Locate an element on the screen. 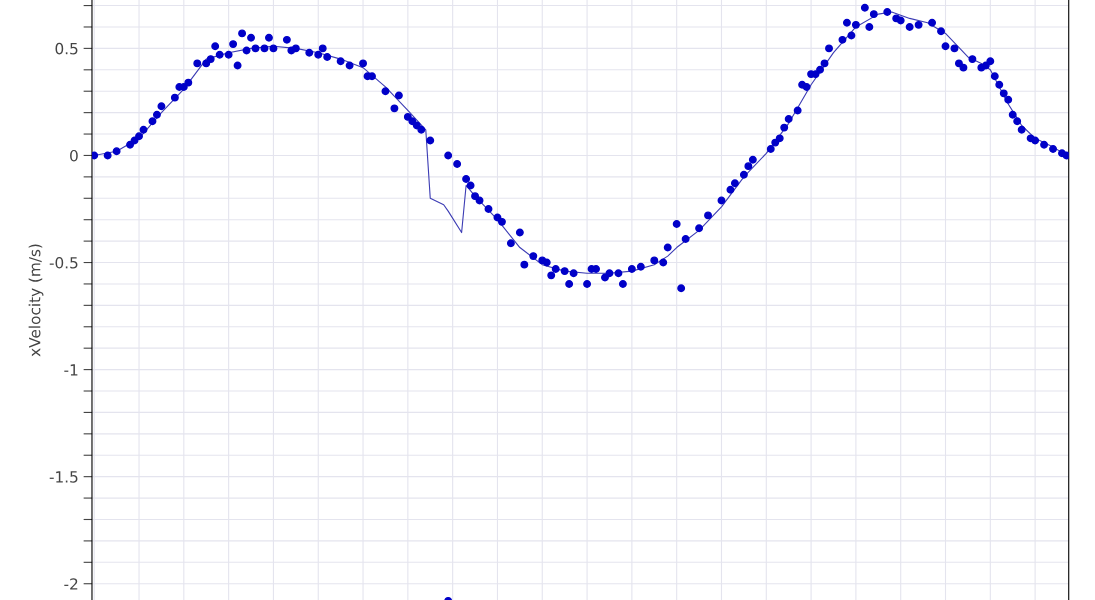  y-tick-label: 0 is located at coordinates (74, 155).